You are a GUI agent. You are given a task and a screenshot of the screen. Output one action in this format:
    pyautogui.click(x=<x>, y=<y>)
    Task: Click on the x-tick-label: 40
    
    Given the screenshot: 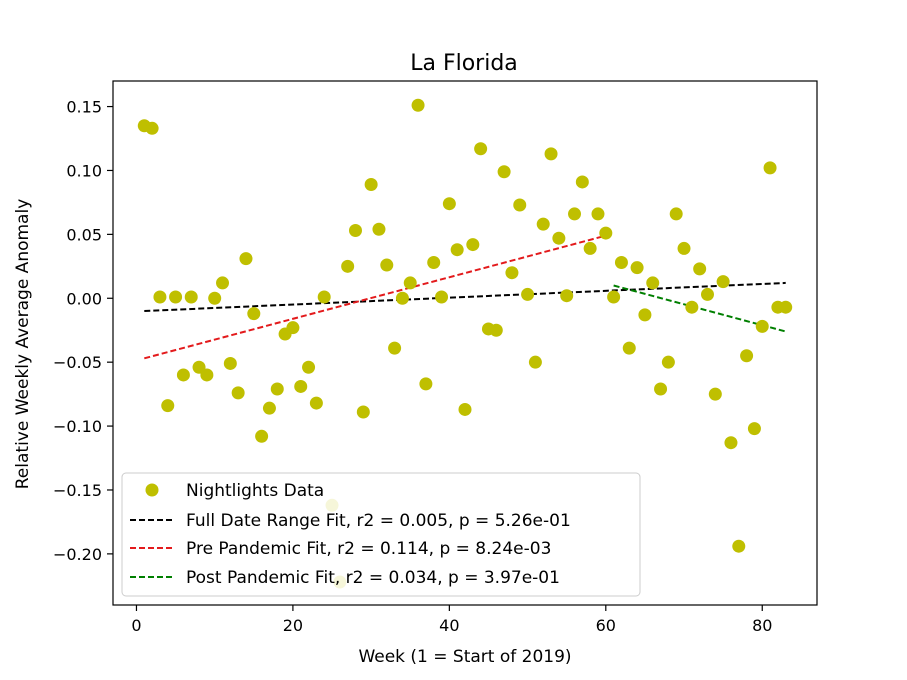 What is the action you would take?
    pyautogui.click(x=449, y=625)
    